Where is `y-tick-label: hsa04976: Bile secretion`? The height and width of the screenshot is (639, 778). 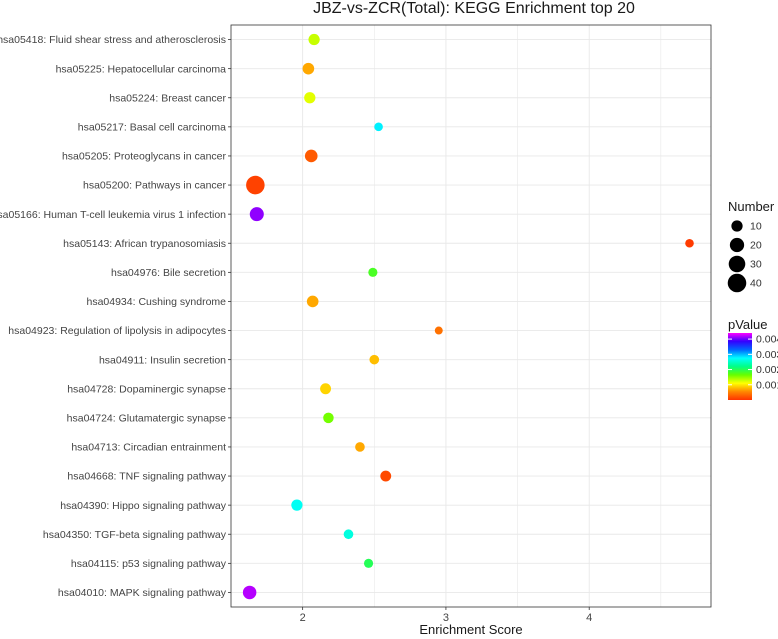
y-tick-label: hsa04976: Bile secretion is located at coordinates (168, 273).